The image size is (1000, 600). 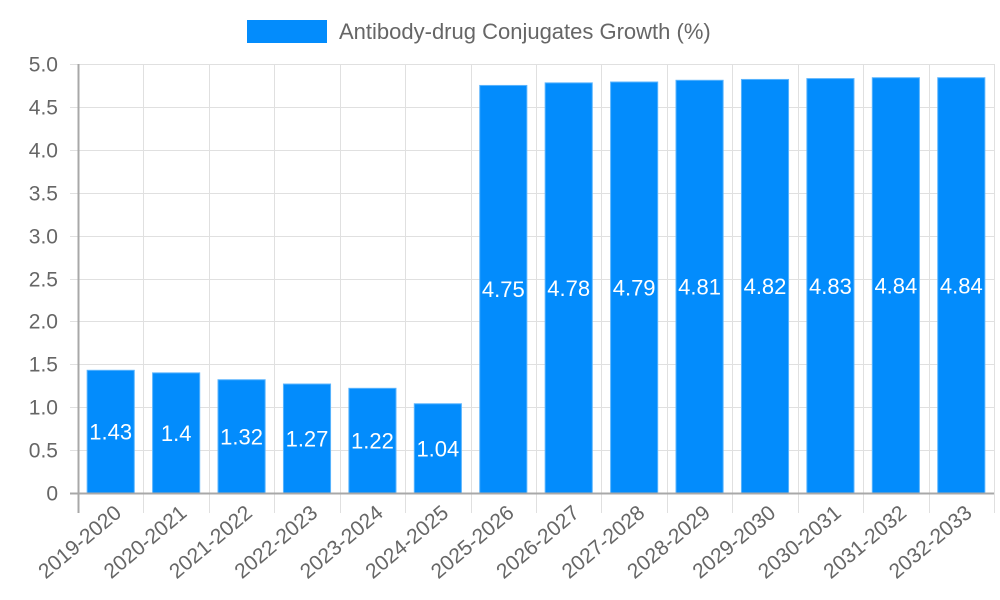 I want to click on y-tick-label: 0, so click(x=52, y=494).